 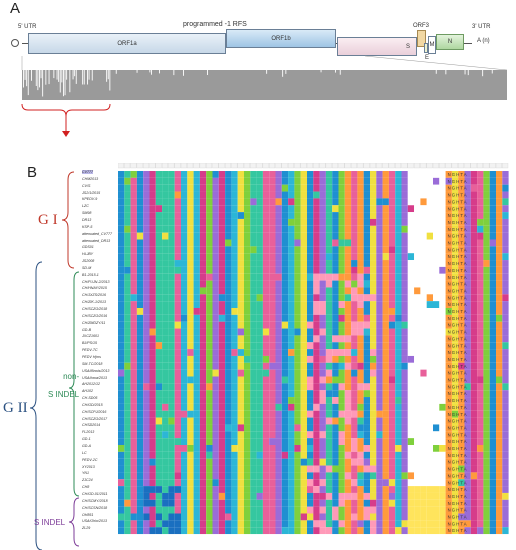 I want to click on strain-name: BJ/PS/15, so click(x=89, y=343).